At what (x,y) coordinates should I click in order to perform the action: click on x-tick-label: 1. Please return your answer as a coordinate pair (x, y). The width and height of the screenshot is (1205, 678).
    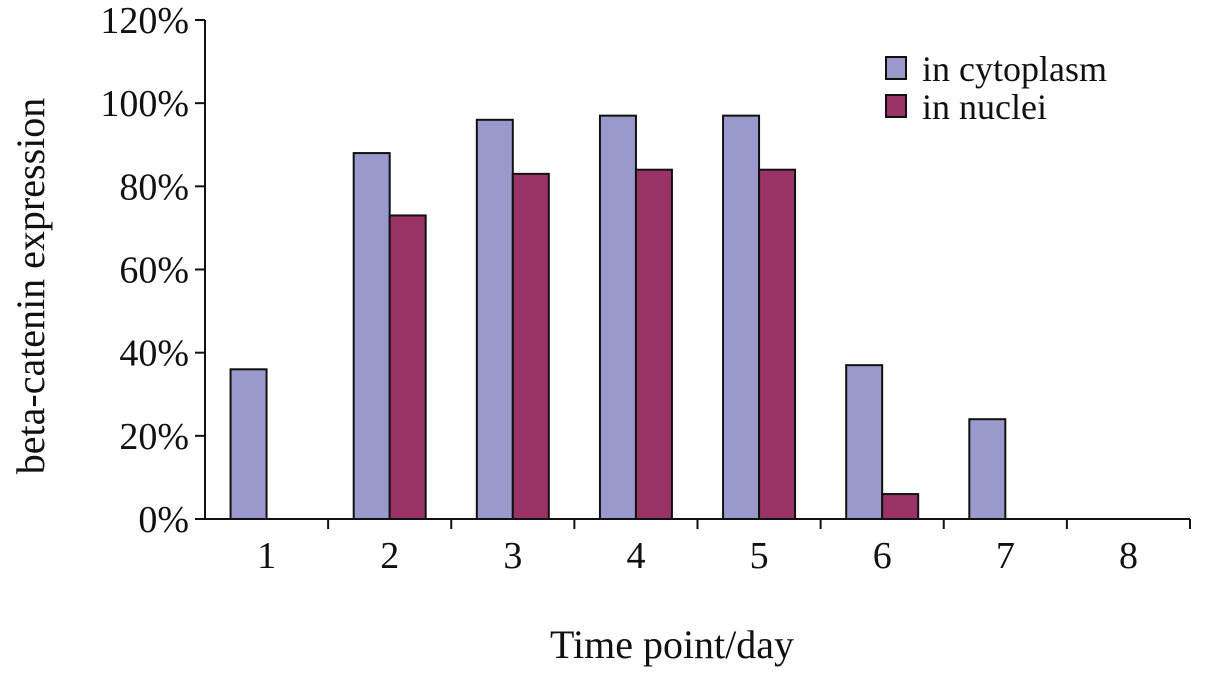
    Looking at the image, I should click on (266, 556).